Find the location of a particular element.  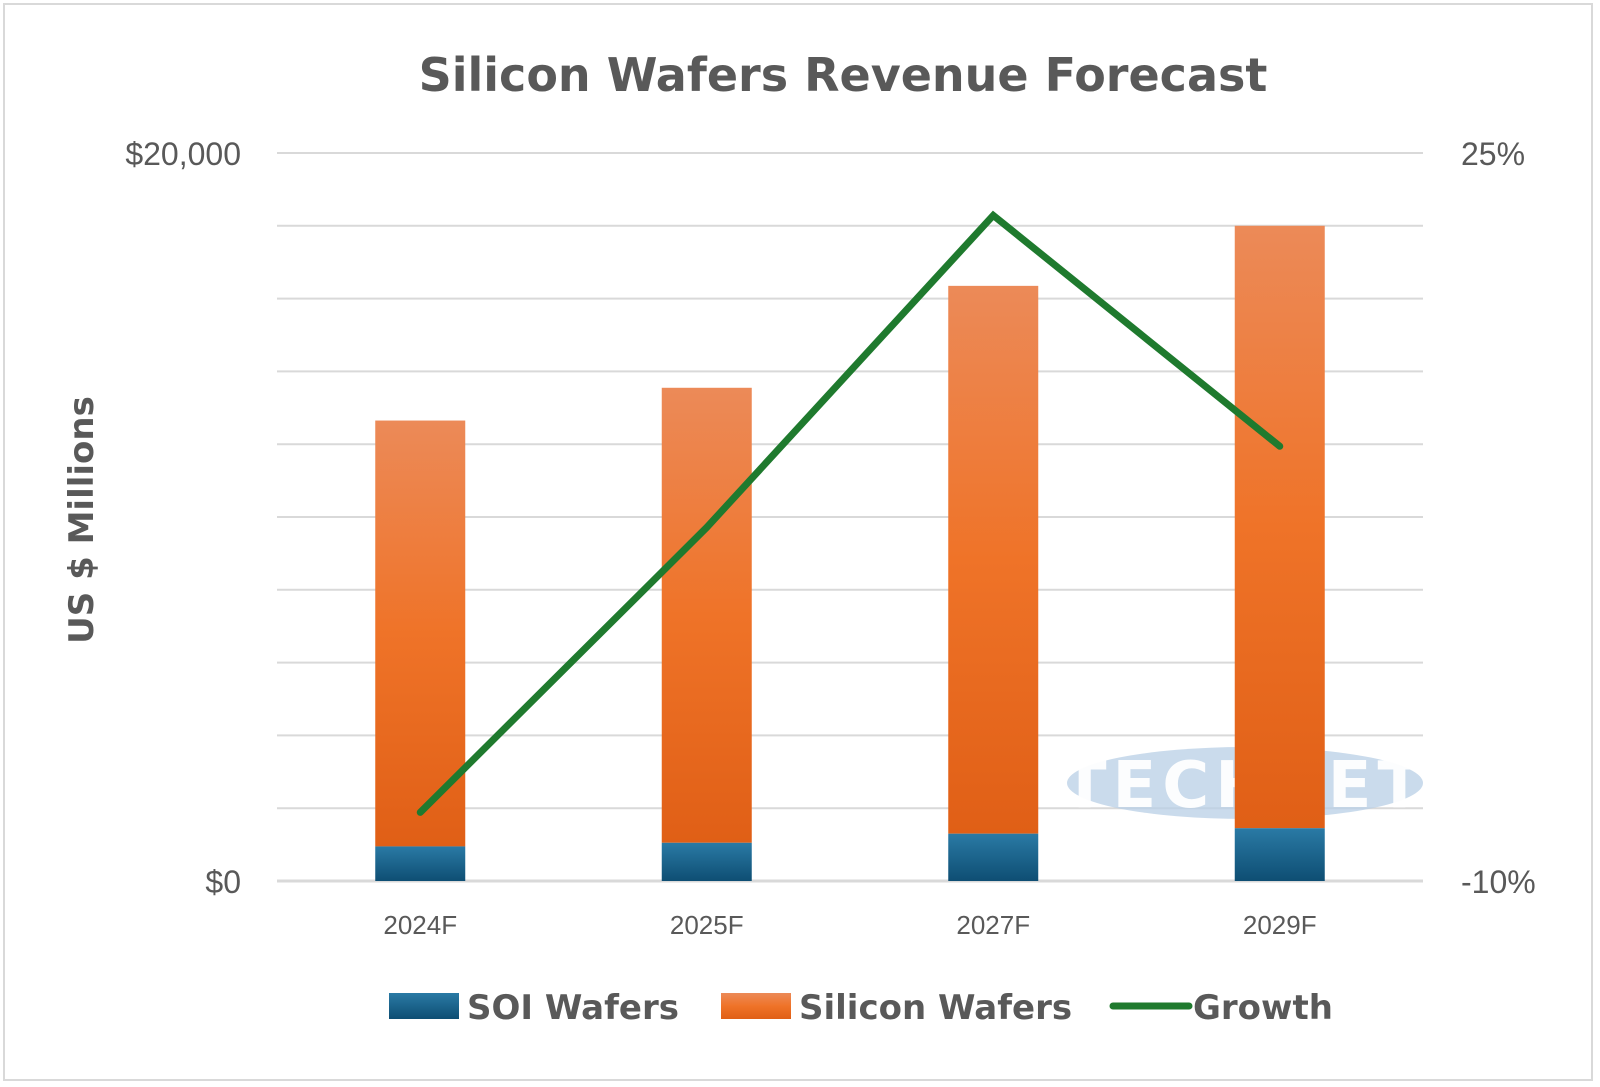

y-axis-label: US $ Millions is located at coordinates (82, 520).